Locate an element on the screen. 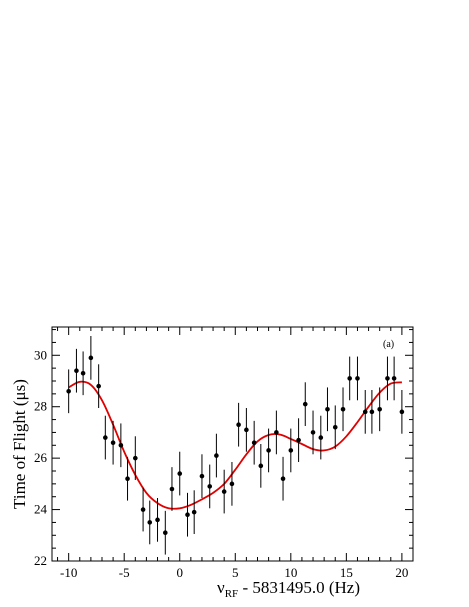 The width and height of the screenshot is (469, 607). x-tick-label: -10 is located at coordinates (68, 572).